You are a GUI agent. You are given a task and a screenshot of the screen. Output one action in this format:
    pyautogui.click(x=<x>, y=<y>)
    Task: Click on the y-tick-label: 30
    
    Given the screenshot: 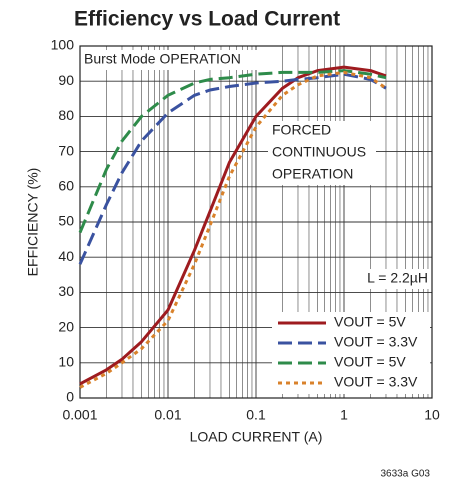 What is the action you would take?
    pyautogui.click(x=66, y=291)
    